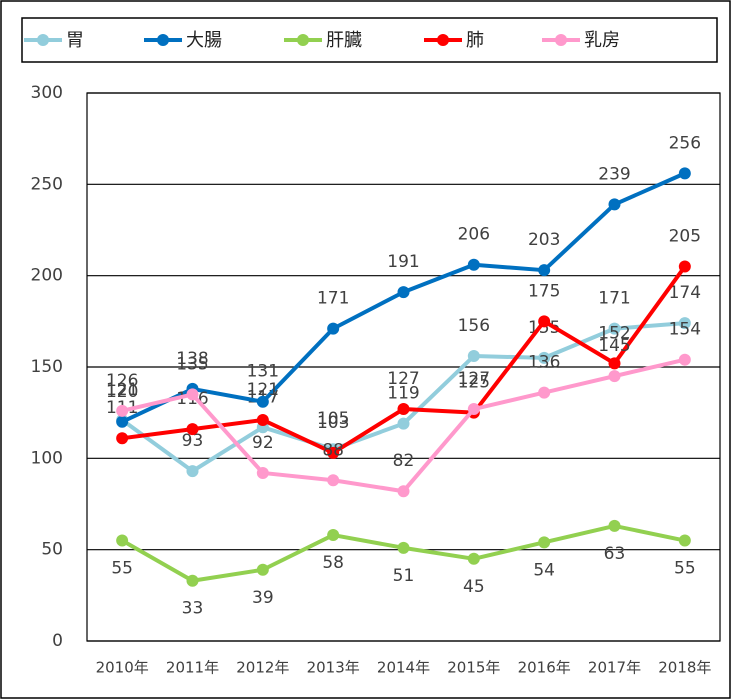 Image resolution: width=731 pixels, height=699 pixels. What do you see at coordinates (369, 40) in the screenshot?
I see `legend-box` at bounding box center [369, 40].